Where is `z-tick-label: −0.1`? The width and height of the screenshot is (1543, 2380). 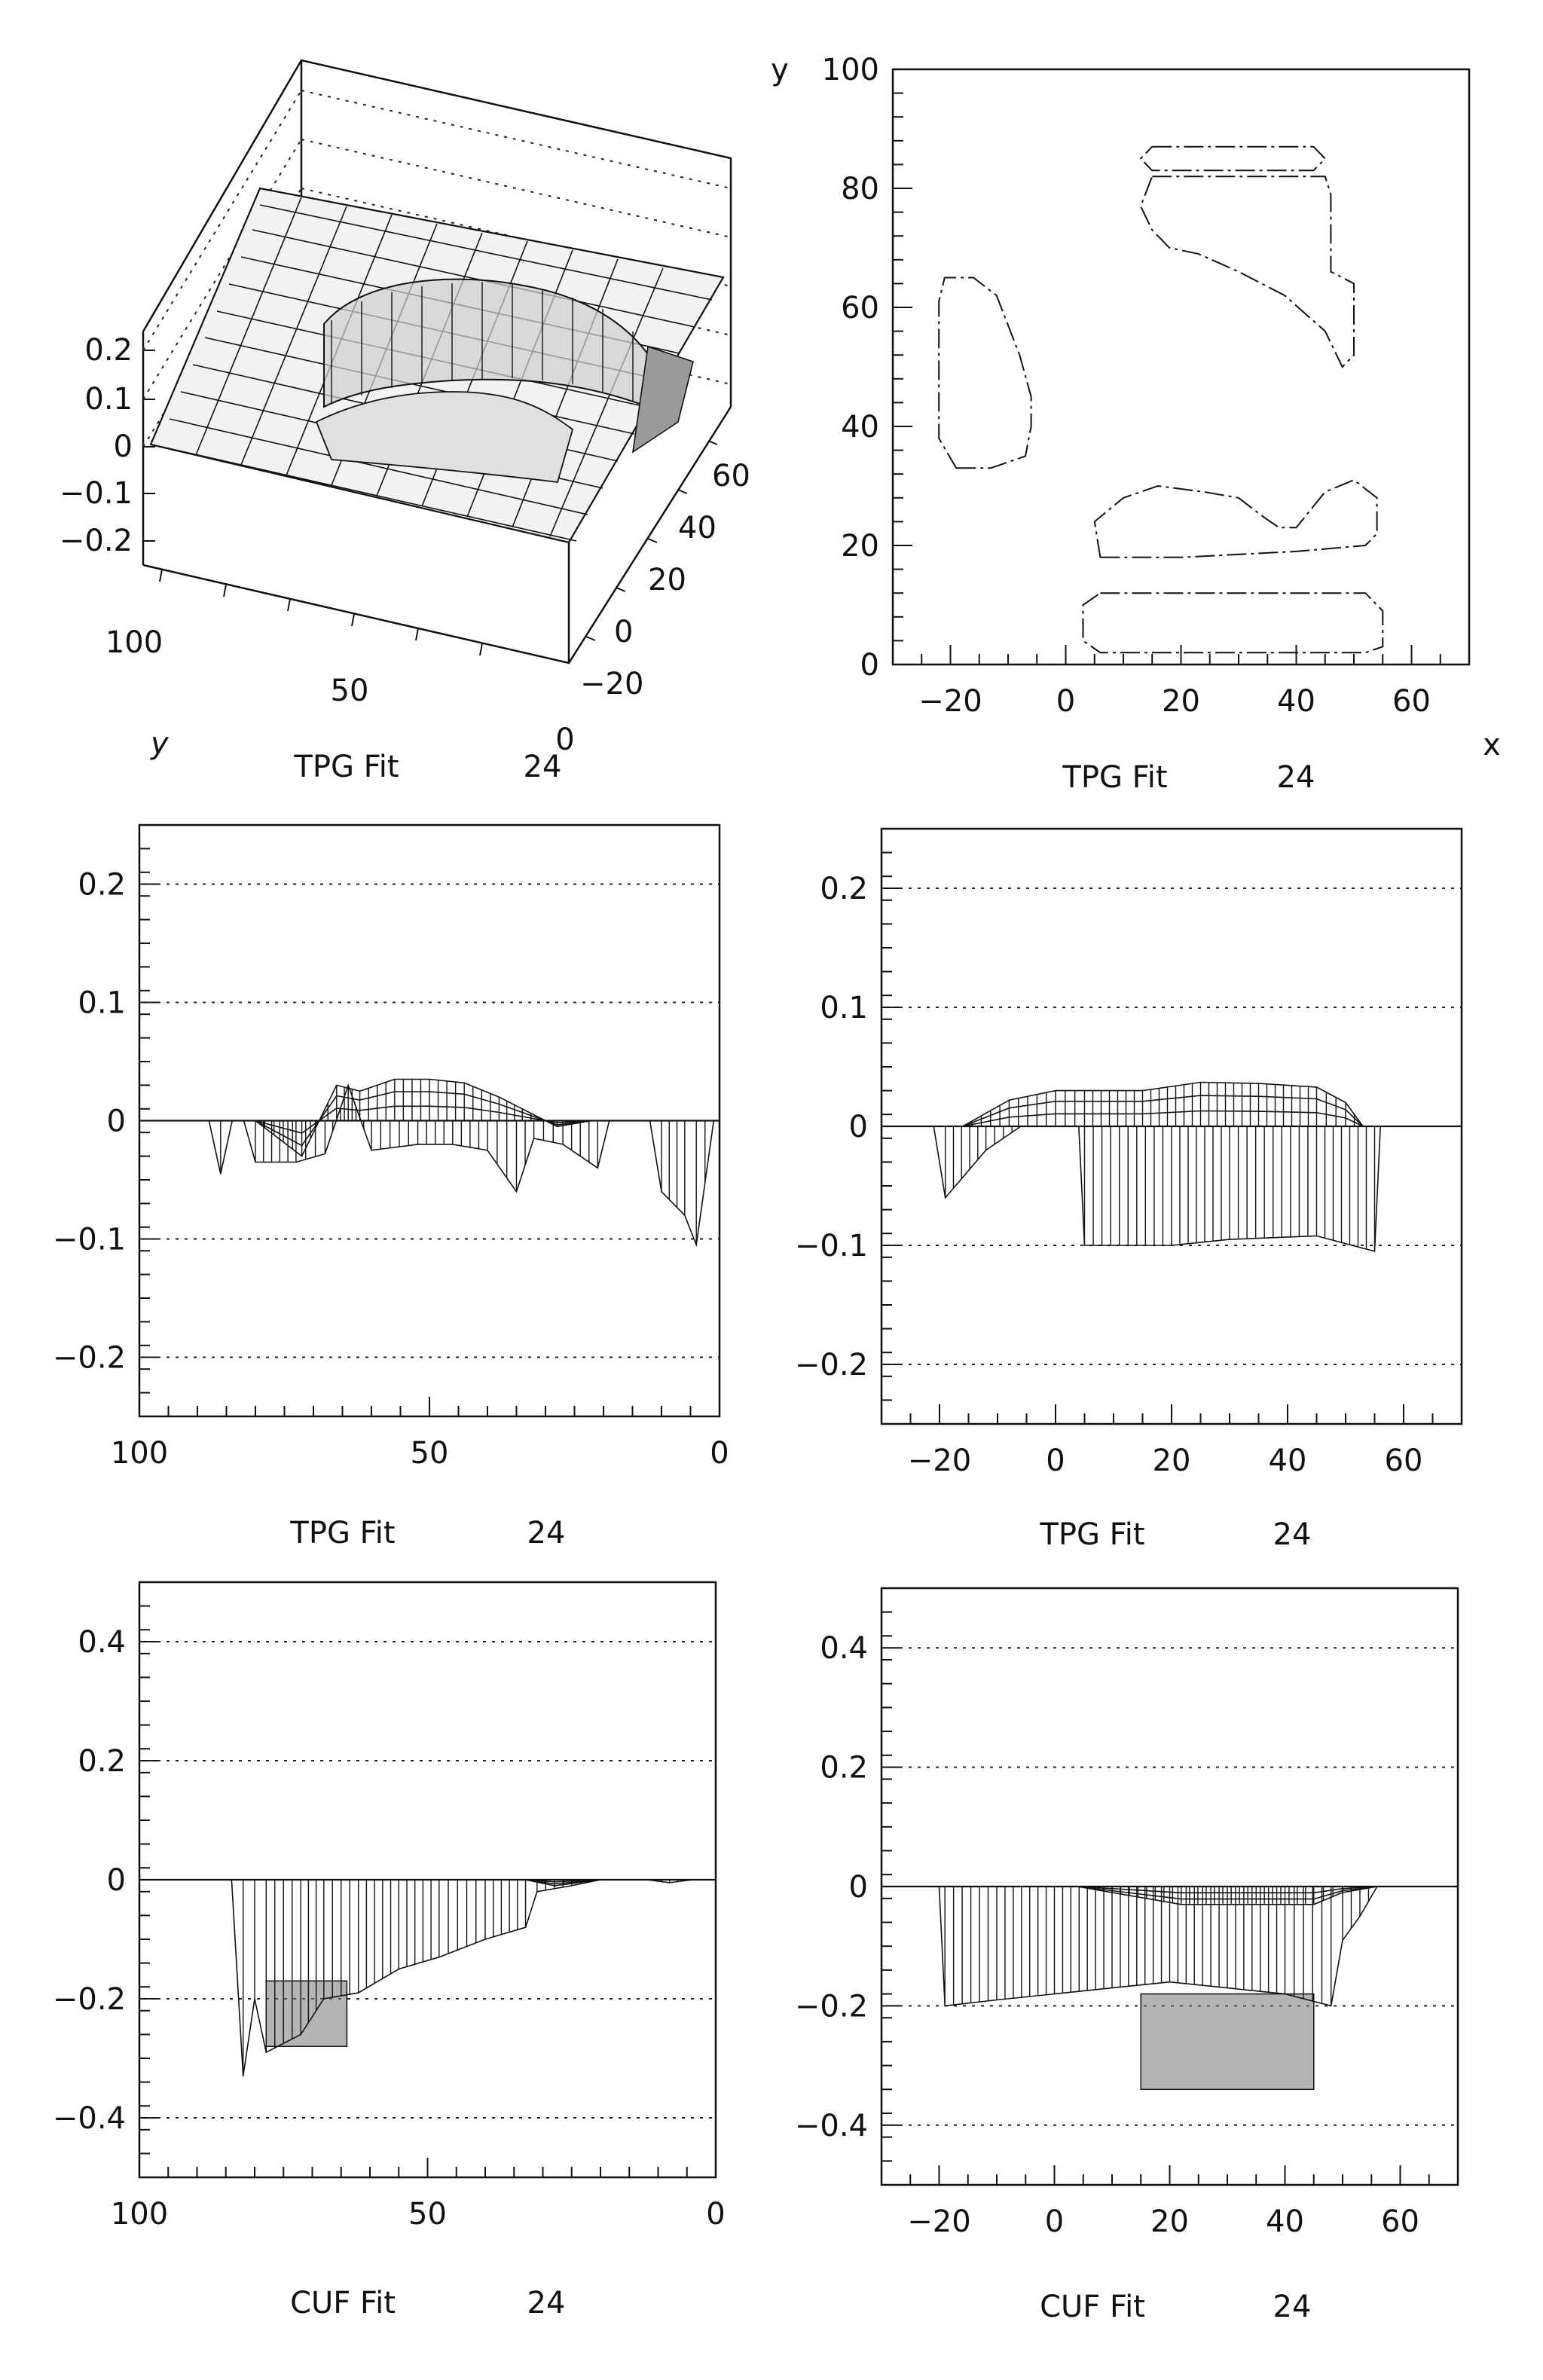
z-tick-label: −0.1 is located at coordinates (96, 493).